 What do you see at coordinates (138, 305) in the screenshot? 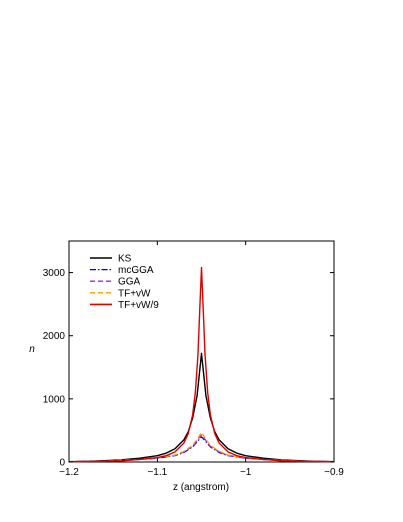
I see `legend-label: TF+vW/9` at bounding box center [138, 305].